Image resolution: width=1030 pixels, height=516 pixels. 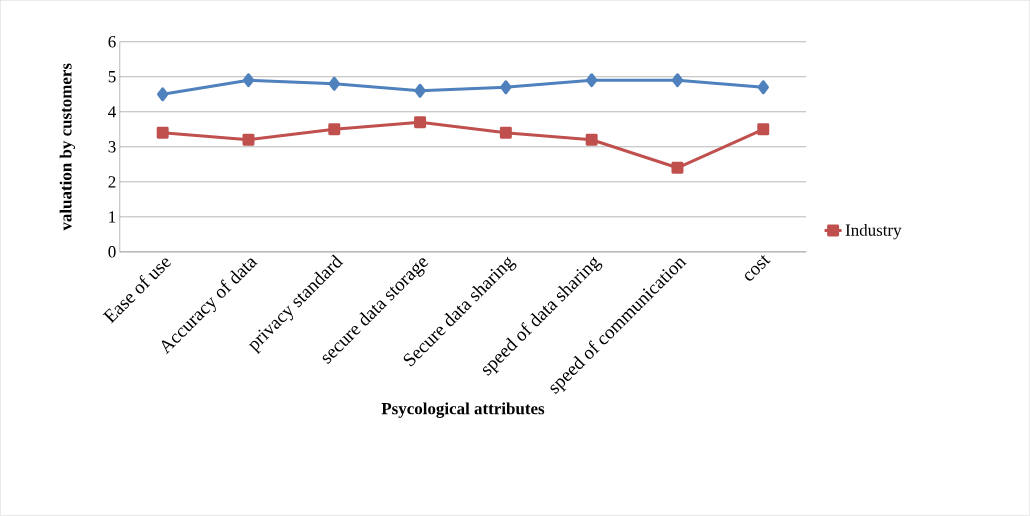 What do you see at coordinates (112, 147) in the screenshot?
I see `y-tick-label: 3` at bounding box center [112, 147].